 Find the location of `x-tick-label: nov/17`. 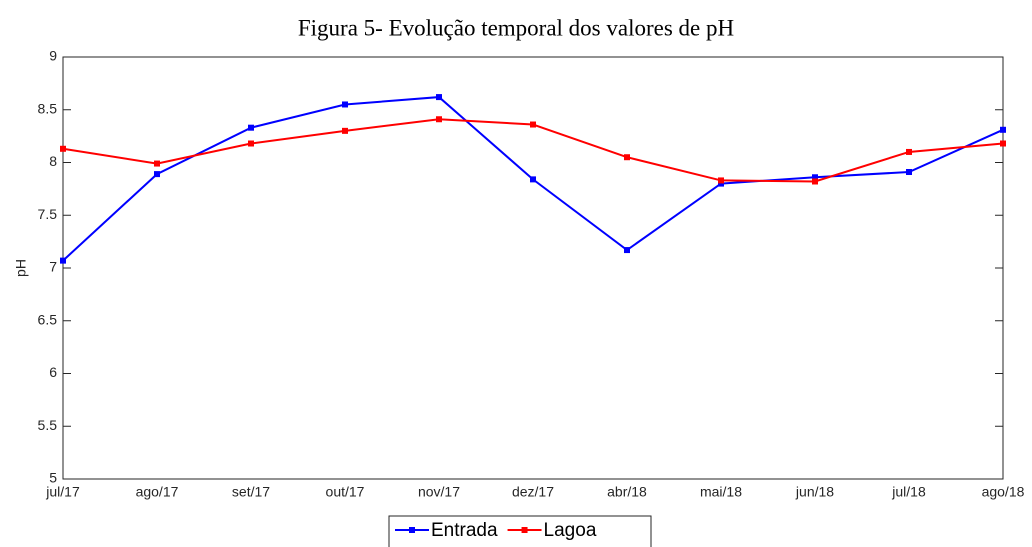

x-tick-label: nov/17 is located at coordinates (439, 492).